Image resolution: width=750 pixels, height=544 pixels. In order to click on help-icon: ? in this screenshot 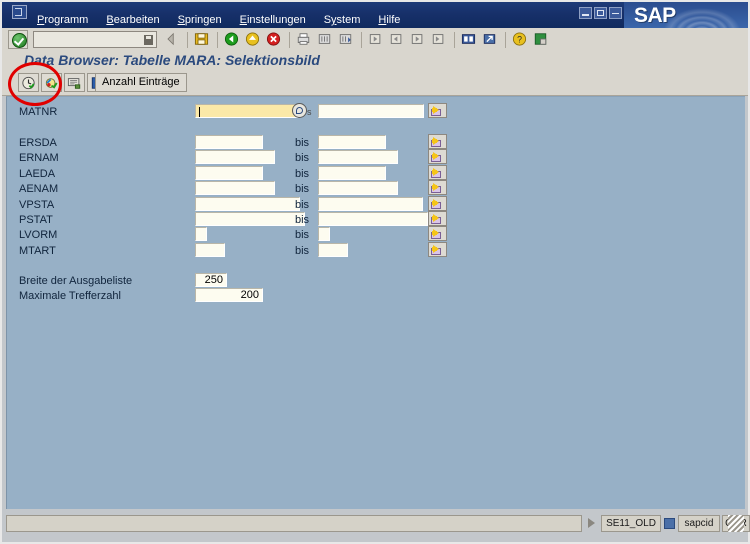, I will do `click(520, 39)`.